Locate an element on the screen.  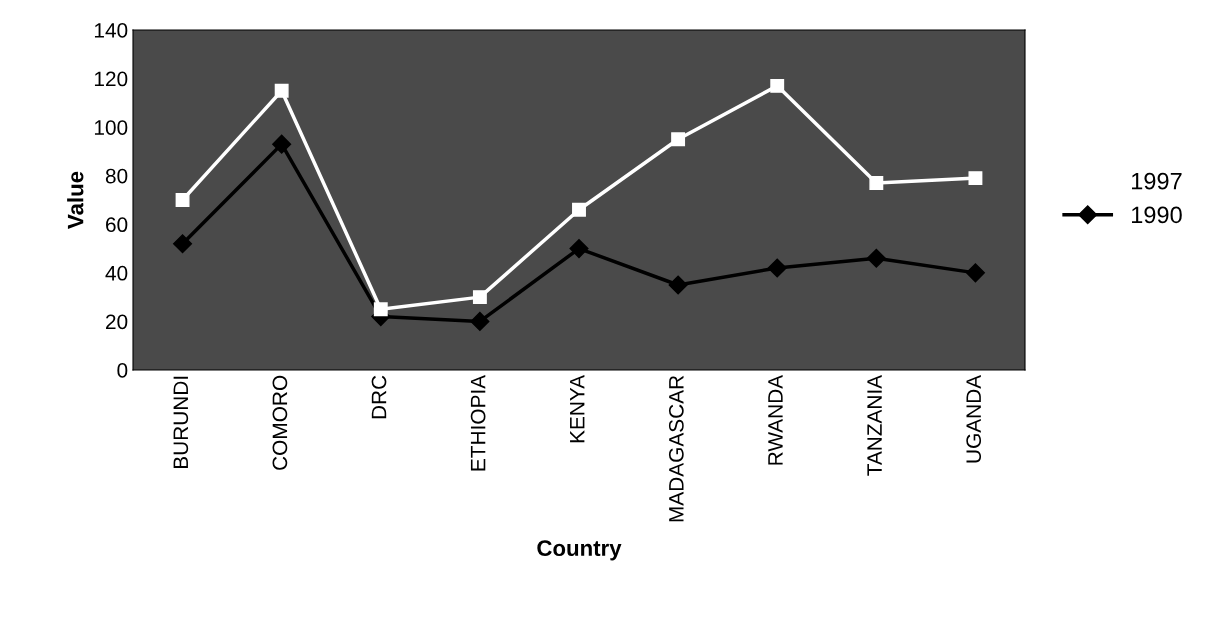
y-tick-label: 100 is located at coordinates (111, 127).